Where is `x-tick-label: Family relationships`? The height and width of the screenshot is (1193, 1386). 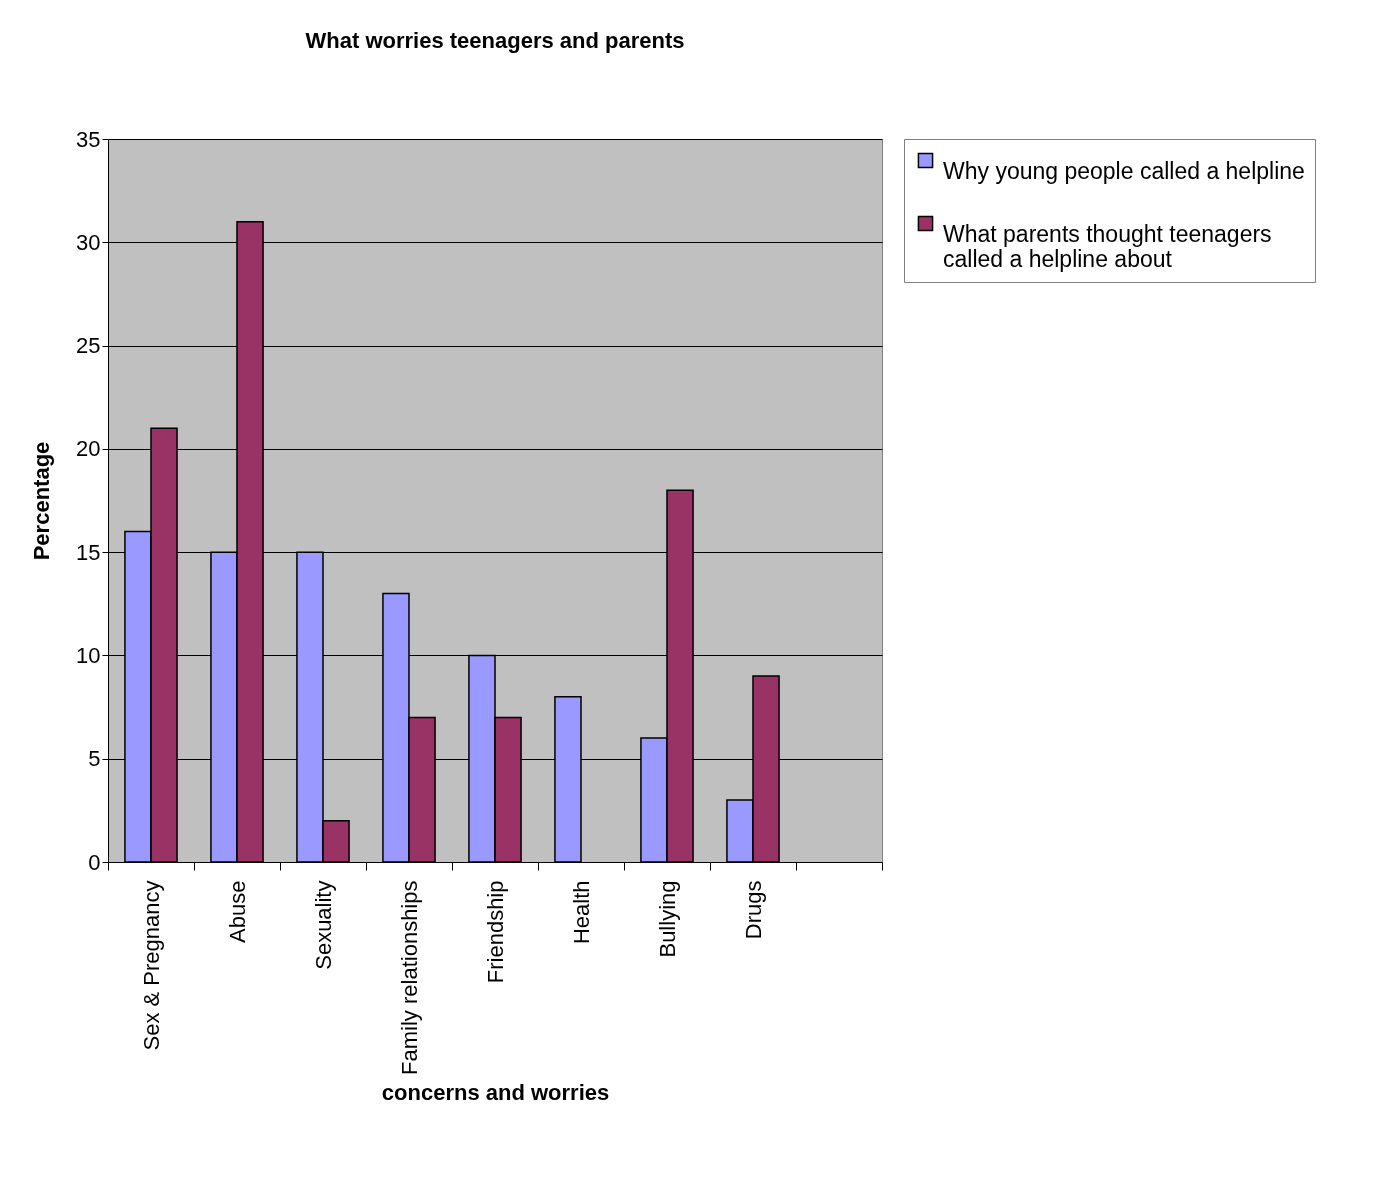
x-tick-label: Family relationships is located at coordinates (409, 977).